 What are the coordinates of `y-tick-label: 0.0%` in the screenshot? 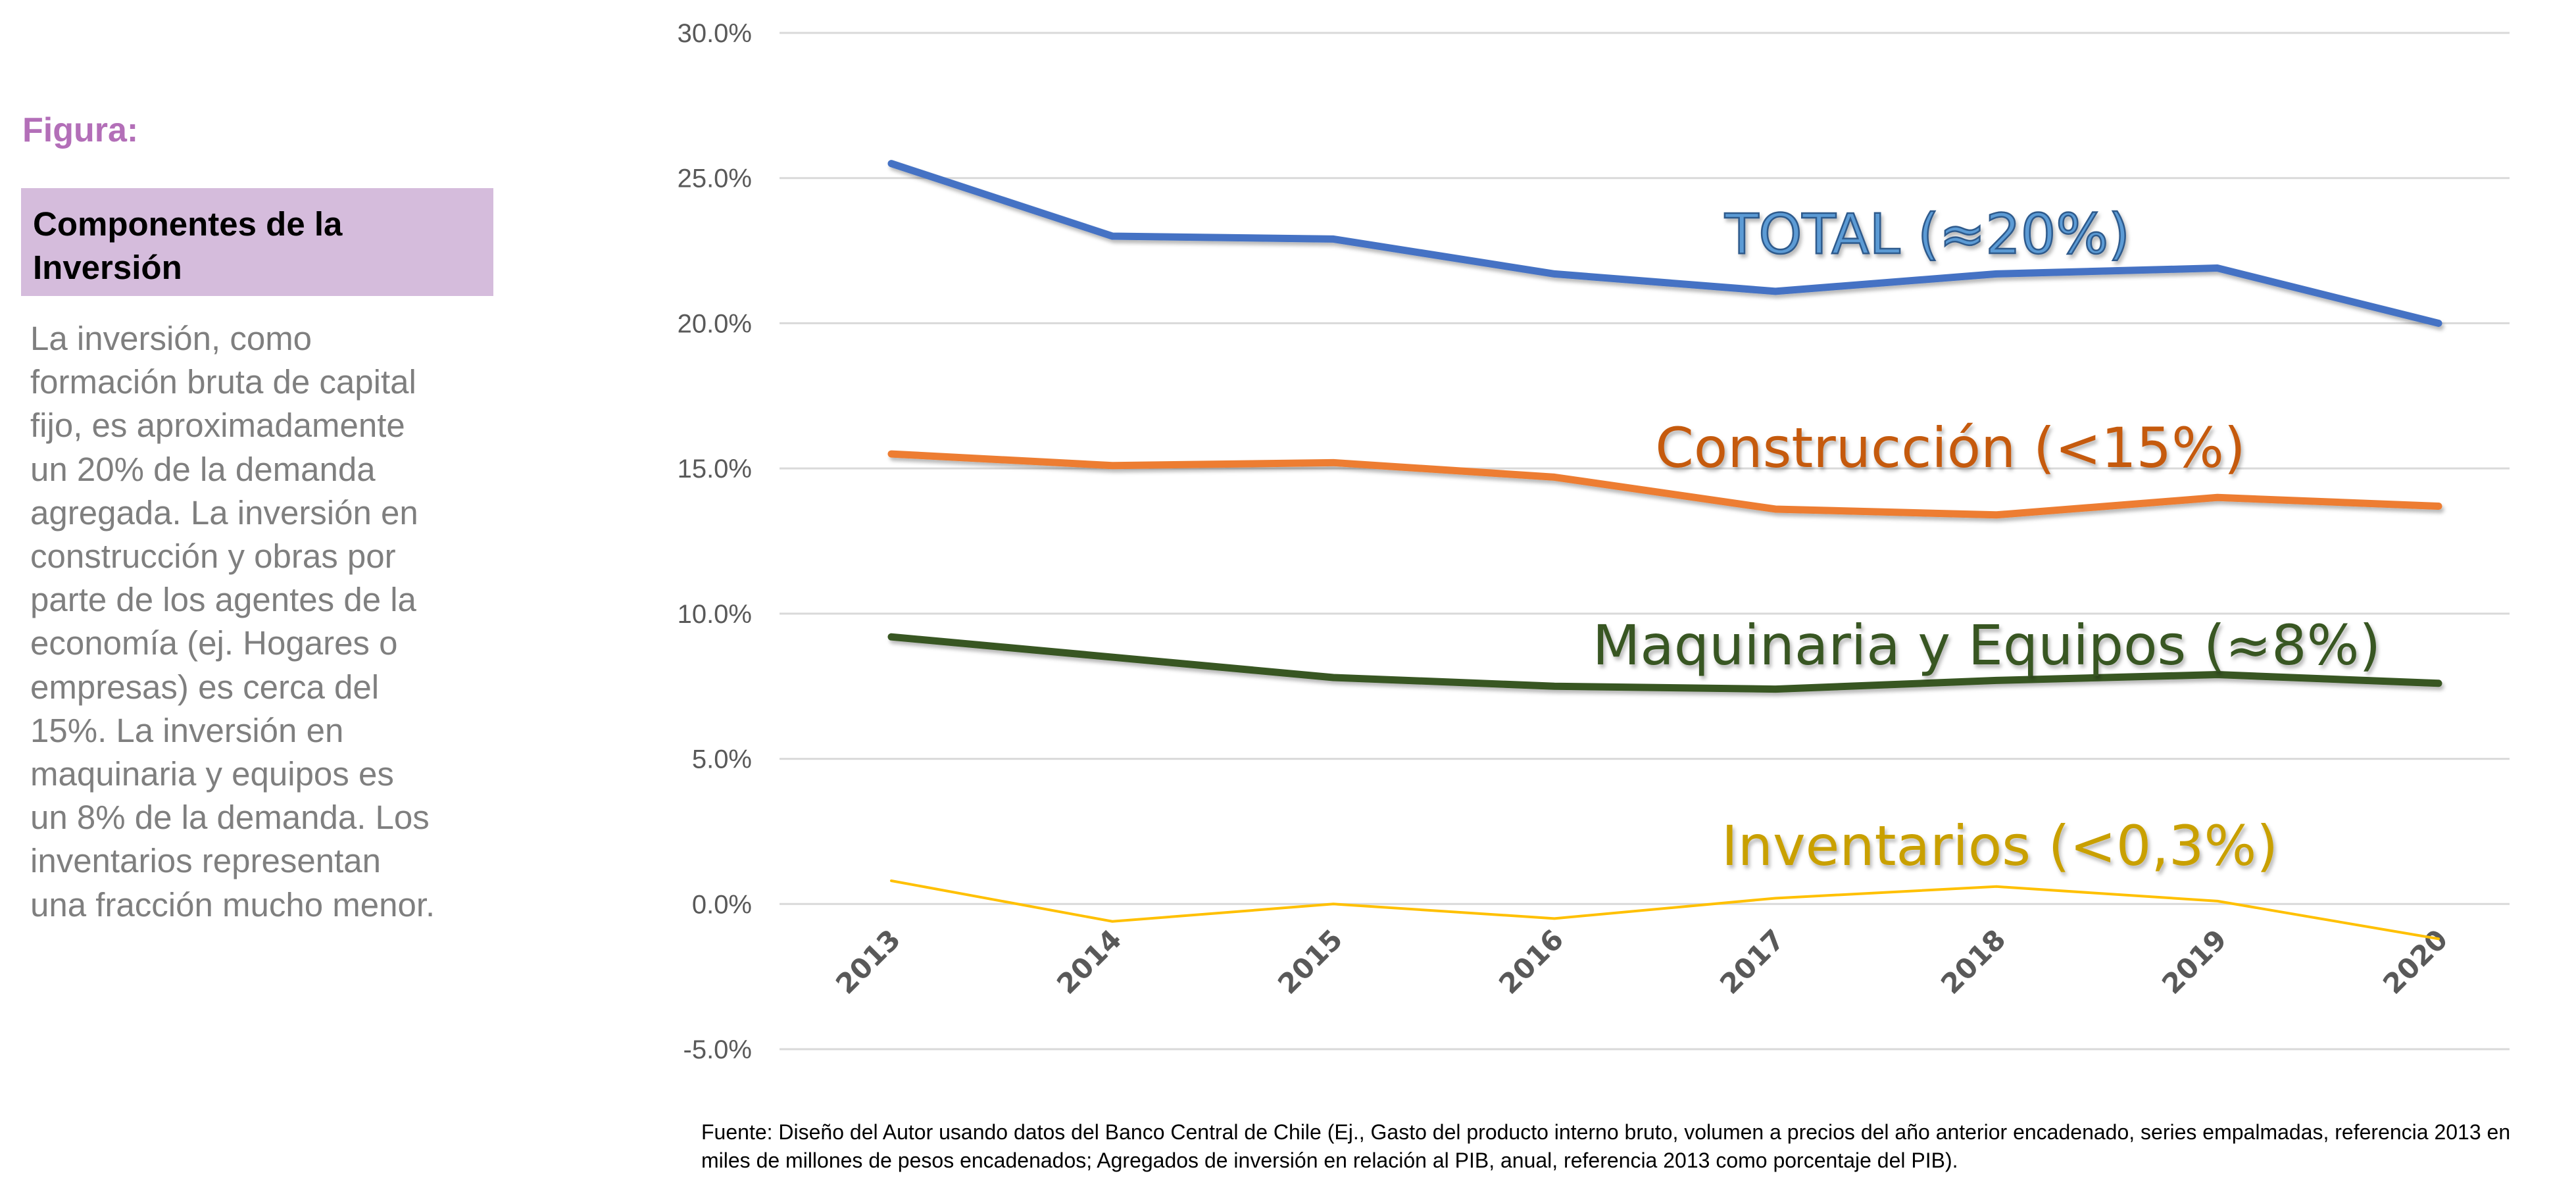 It's located at (722, 904).